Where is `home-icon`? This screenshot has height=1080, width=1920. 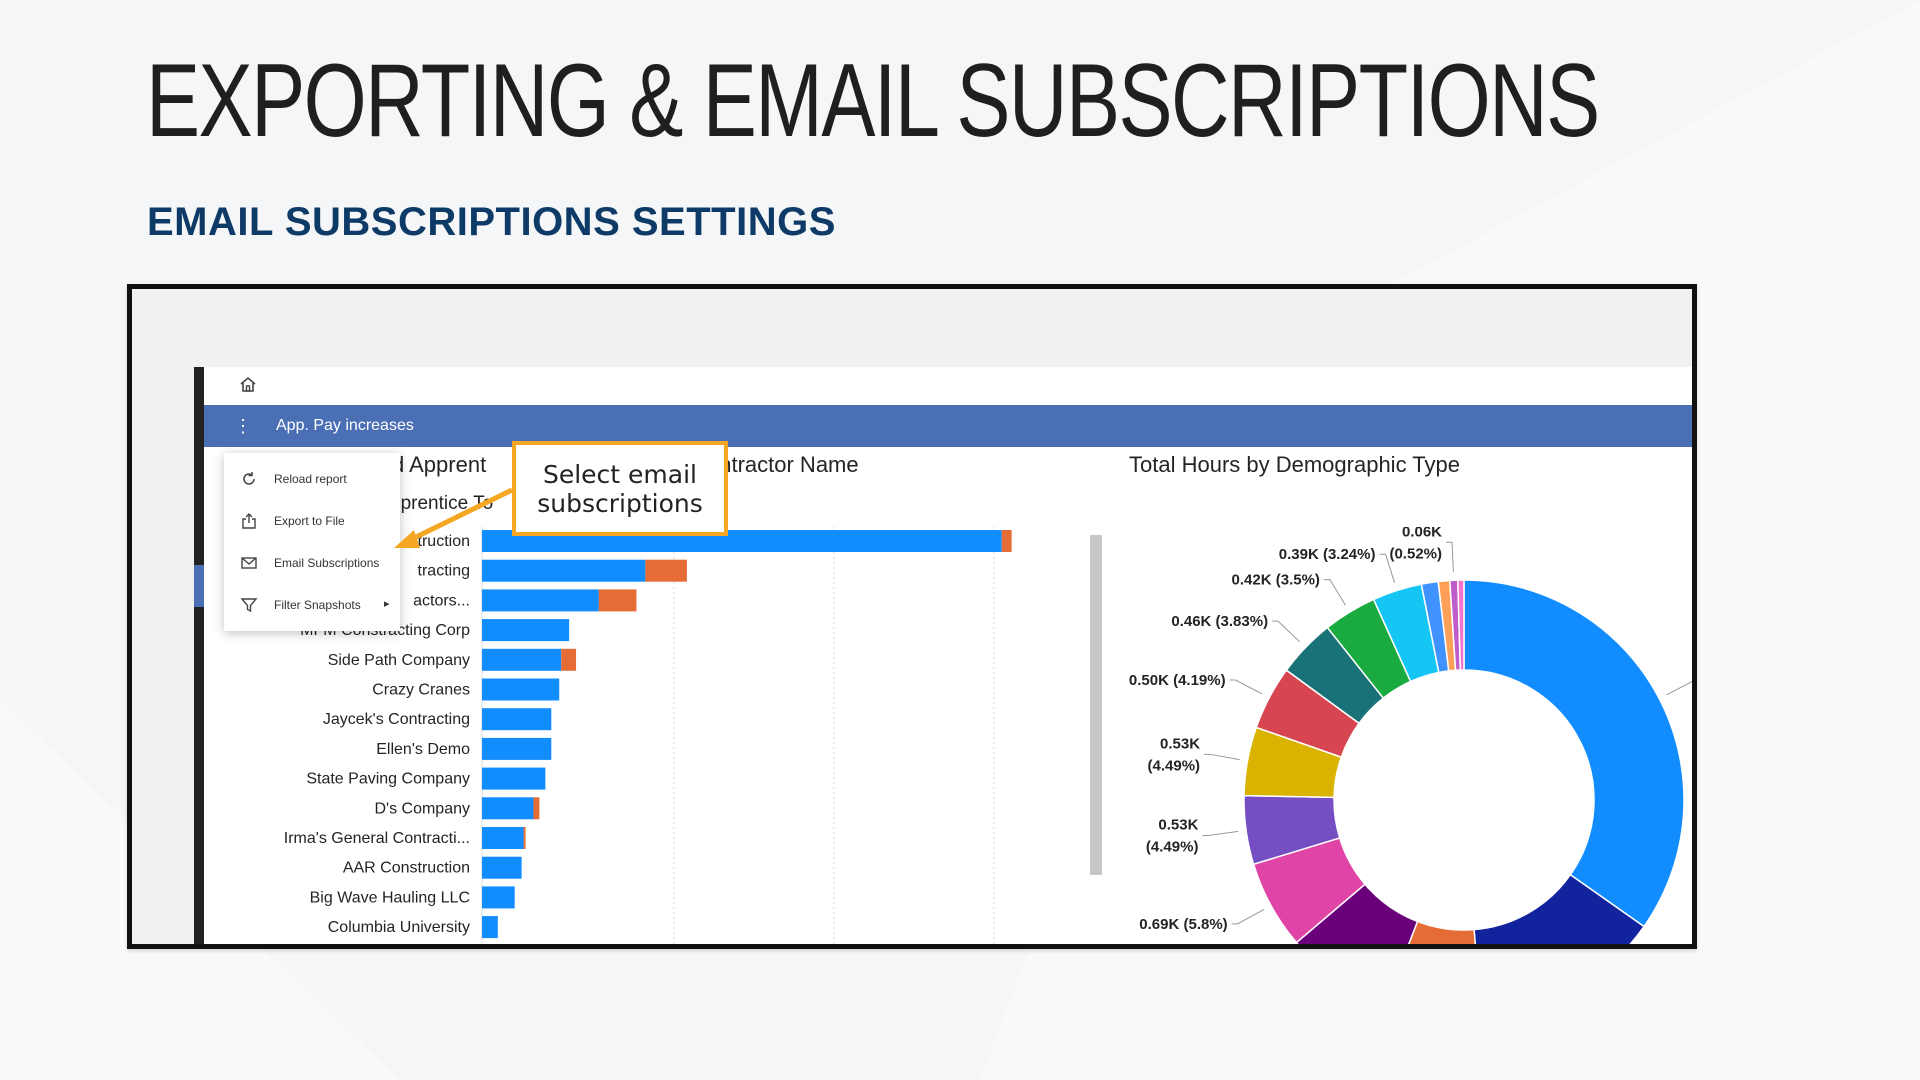
home-icon is located at coordinates (248, 385).